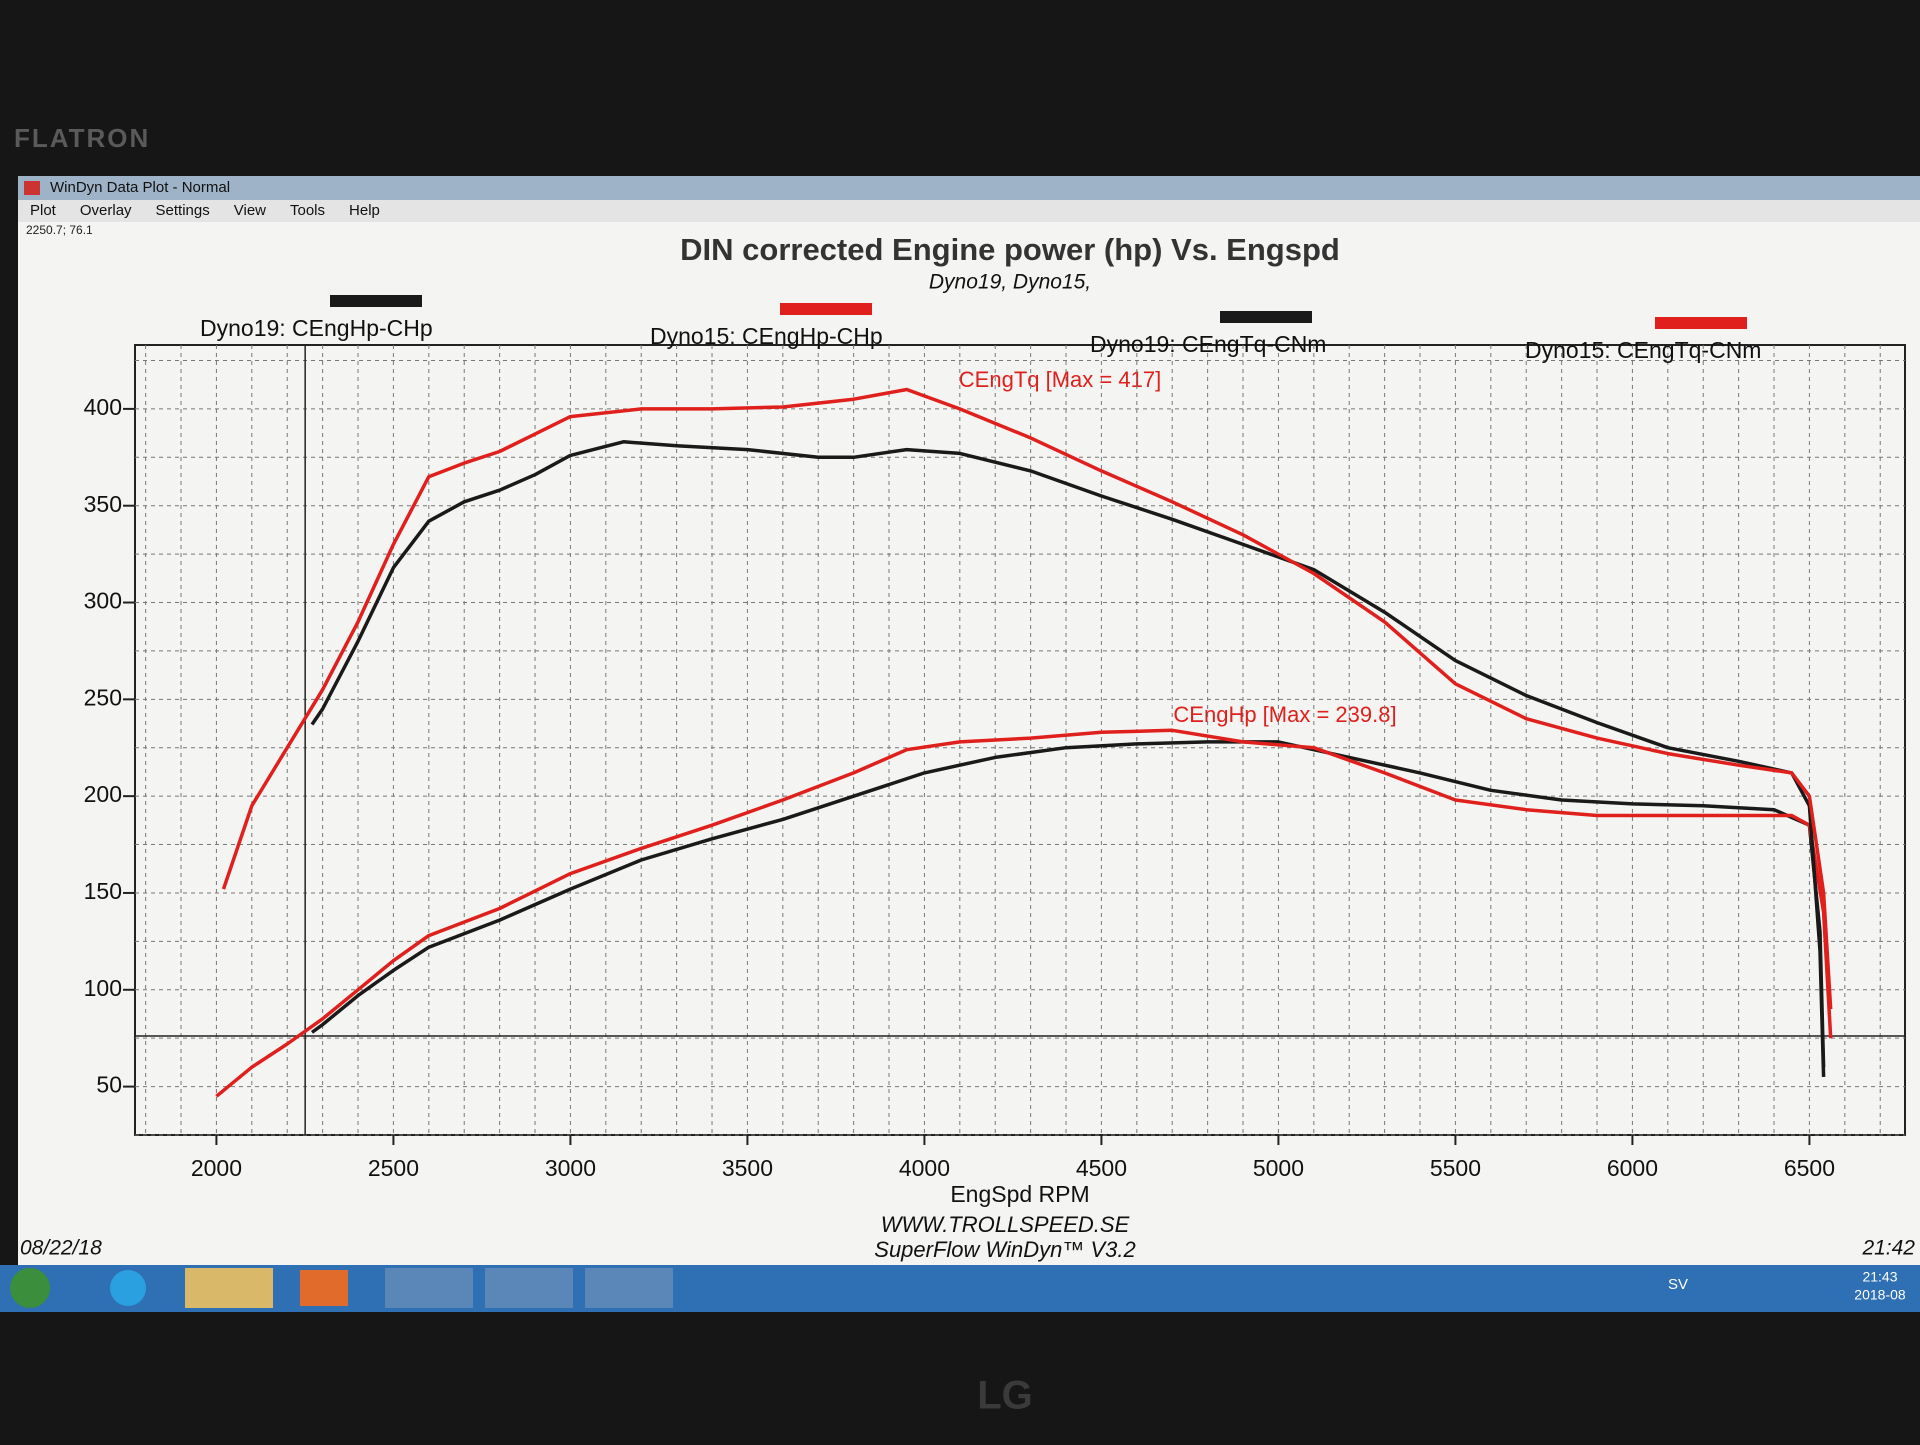 The height and width of the screenshot is (1445, 1920). I want to click on annotation: CEngHp [Max = 239.8], so click(1284, 714).